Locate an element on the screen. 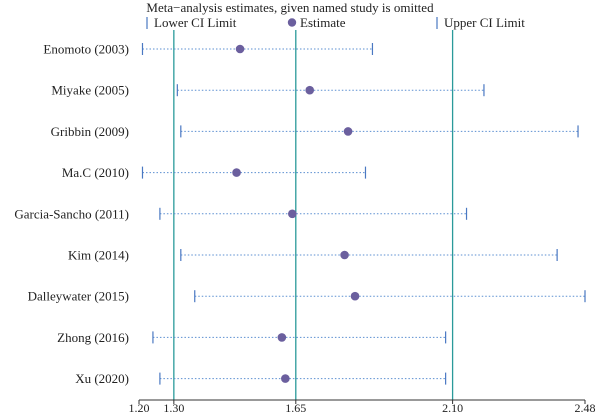  study-label: Miyake (2005) is located at coordinates (90, 90).